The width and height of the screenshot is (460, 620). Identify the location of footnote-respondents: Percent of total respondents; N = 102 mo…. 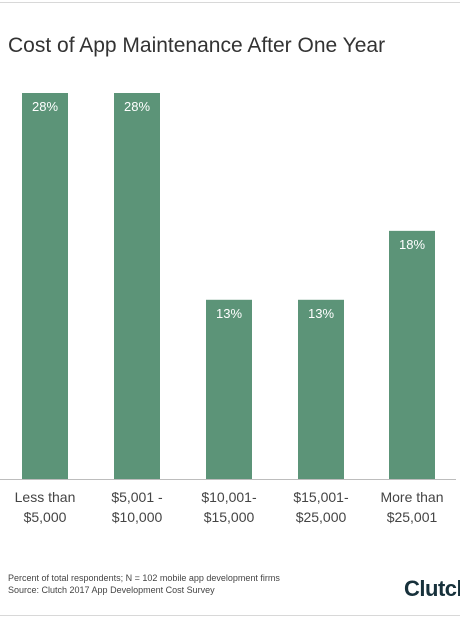
(144, 578).